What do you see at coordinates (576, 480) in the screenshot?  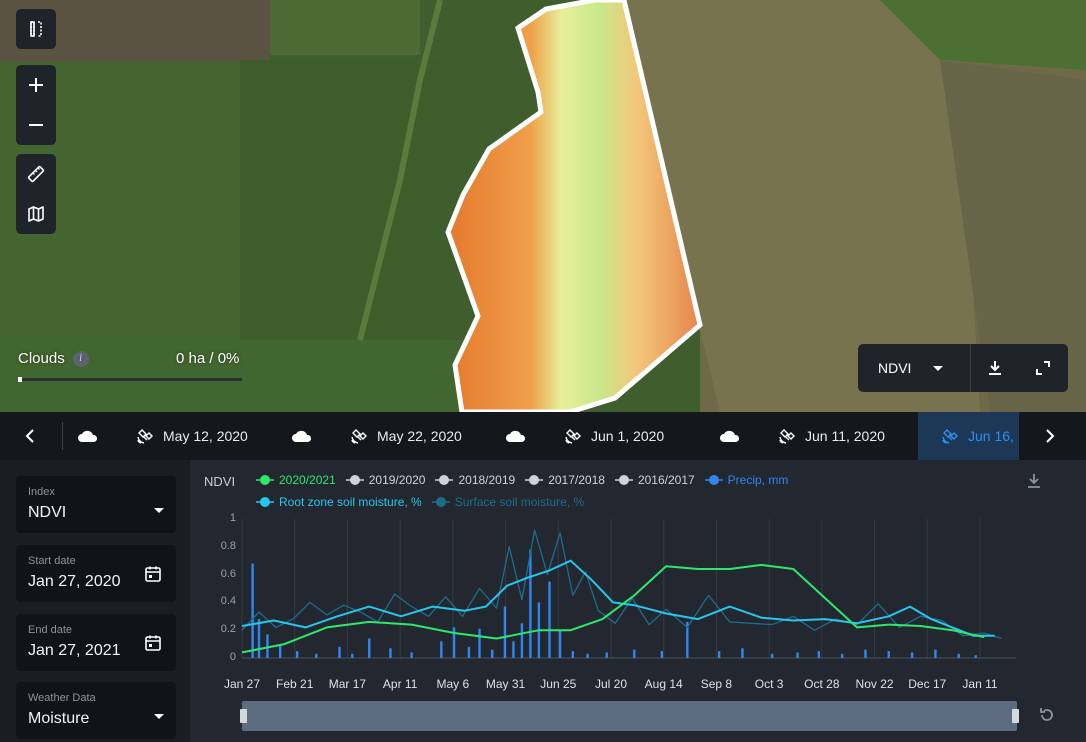 I see `legend-label: 2017/2018` at bounding box center [576, 480].